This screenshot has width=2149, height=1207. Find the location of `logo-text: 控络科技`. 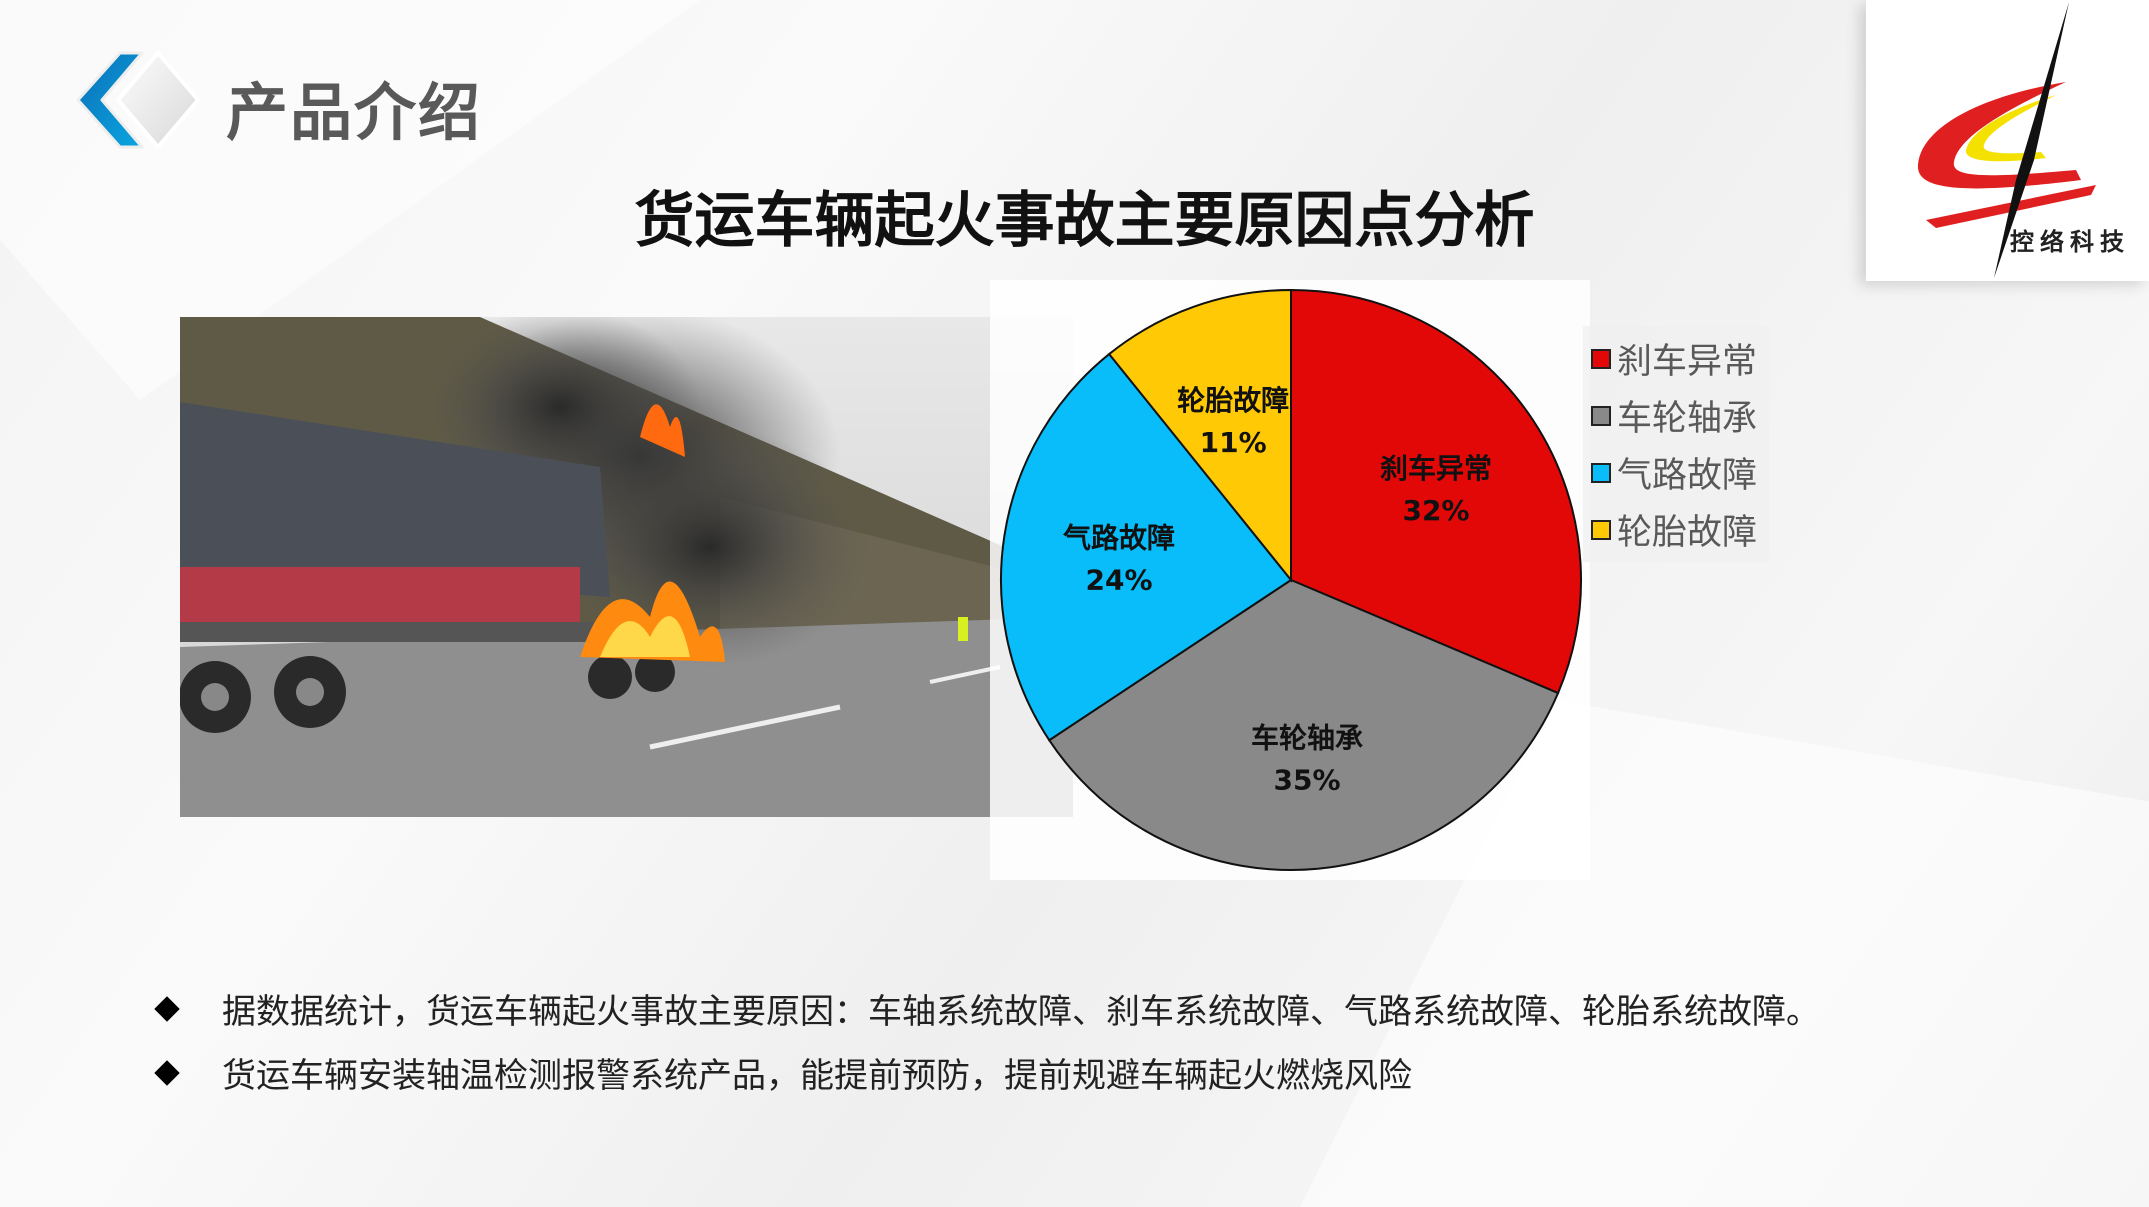

logo-text: 控络科技 is located at coordinates (2070, 242).